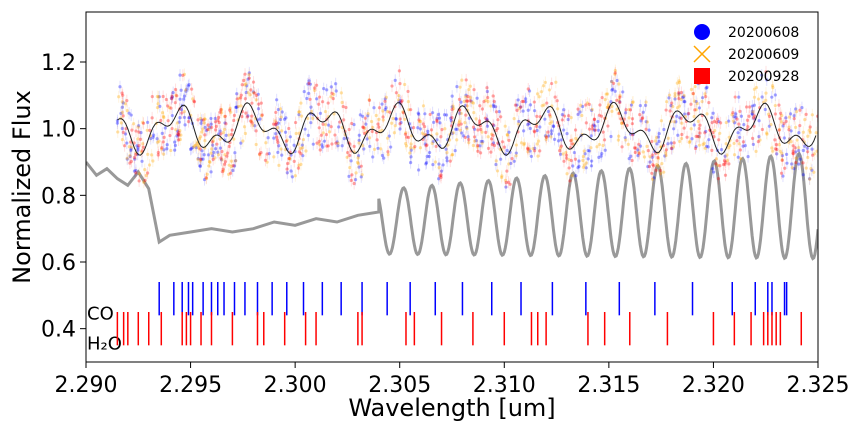 The width and height of the screenshot is (864, 432). I want to click on x-tick-label: 2.300, so click(295, 385).